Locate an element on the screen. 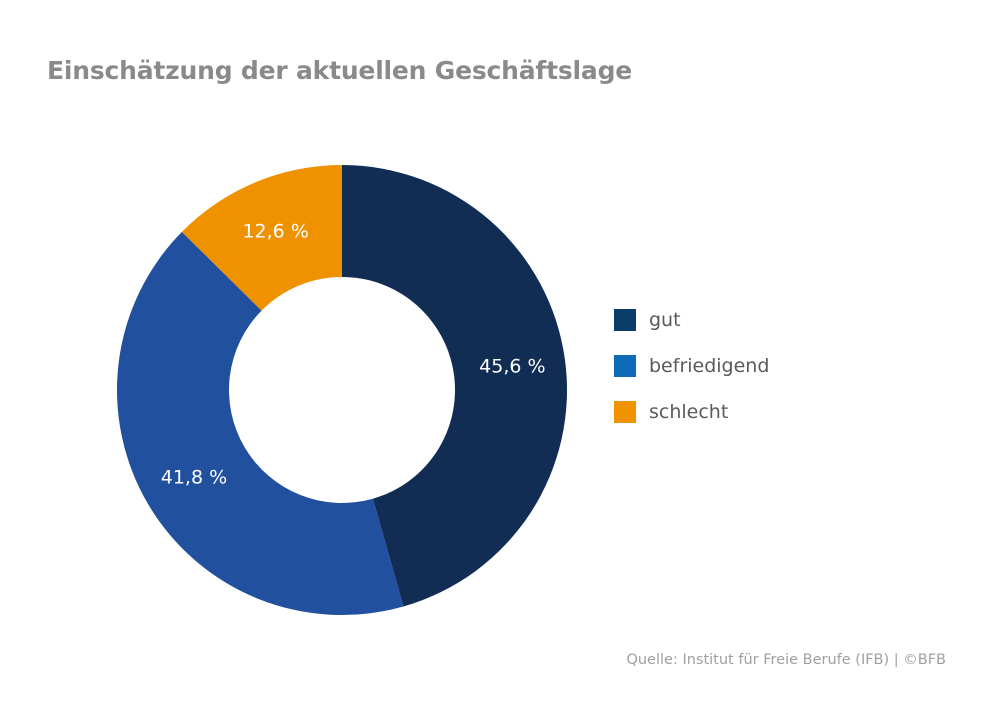  legend-item-schlecht: schlecht is located at coordinates (691, 412).